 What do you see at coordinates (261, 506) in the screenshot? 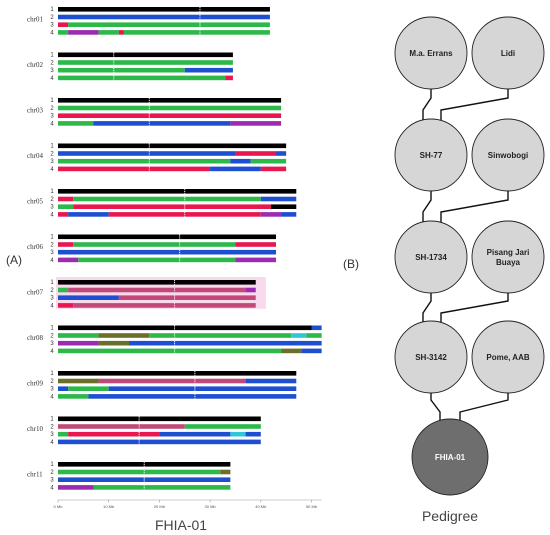
I see `axis-tick-label: 40 Mb` at bounding box center [261, 506].